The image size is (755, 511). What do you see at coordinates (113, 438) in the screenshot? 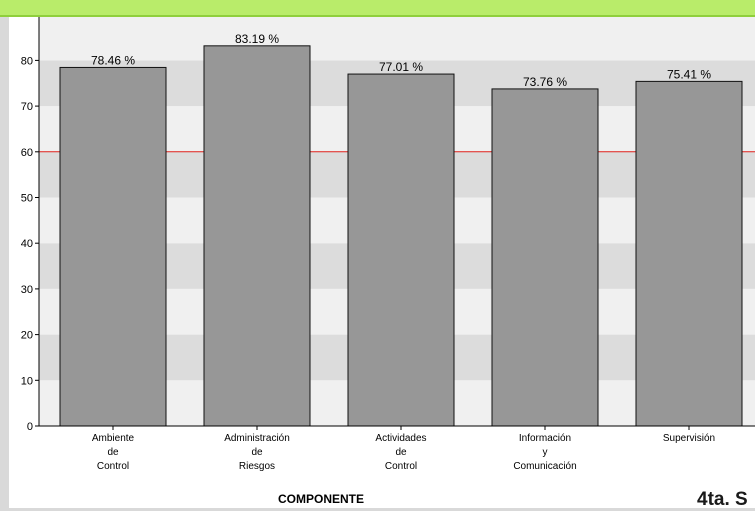
I see `x-tick-label: Ambiente` at bounding box center [113, 438].